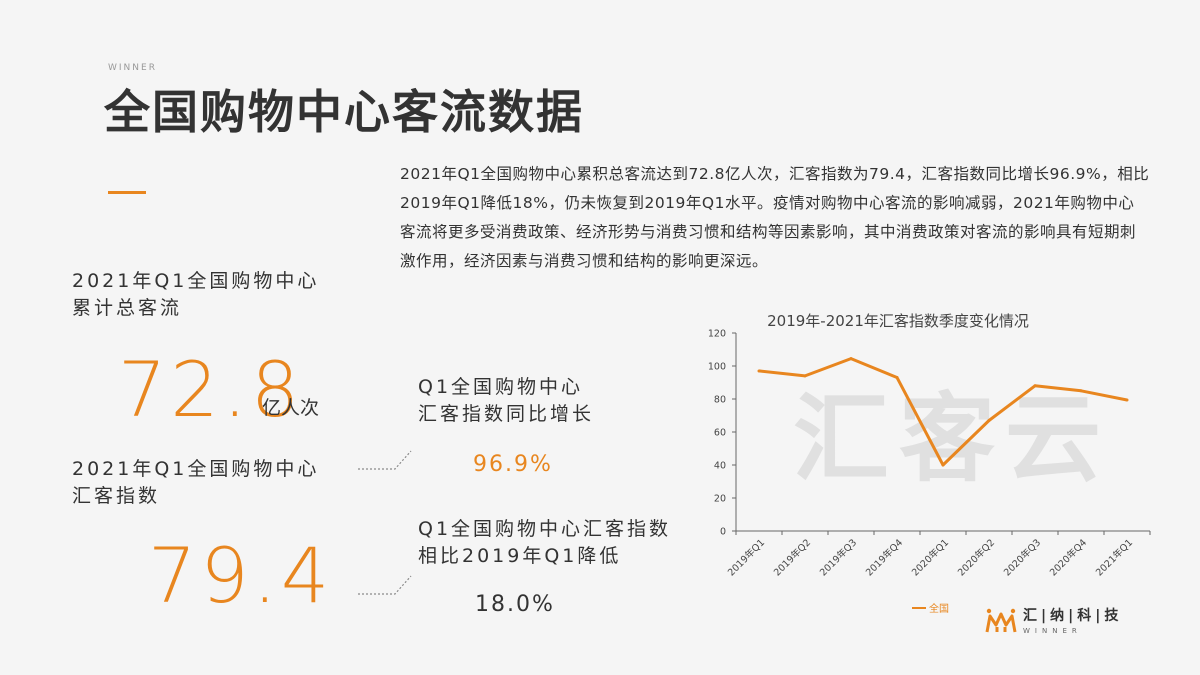 The height and width of the screenshot is (675, 1200). What do you see at coordinates (545, 529) in the screenshot?
I see `vs-2019-label-line1: Q1全国购物中心汇客指数` at bounding box center [545, 529].